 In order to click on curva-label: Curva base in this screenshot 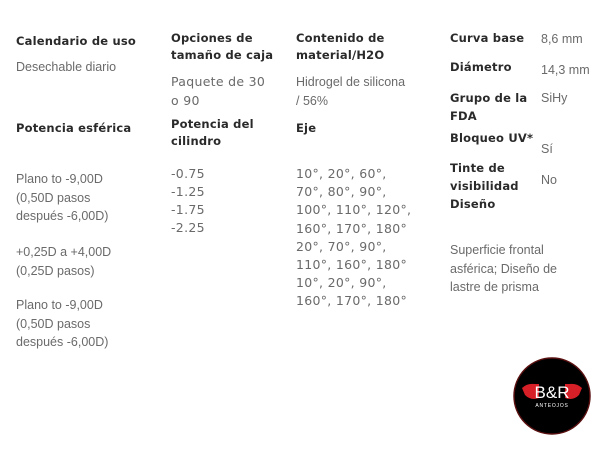, I will do `click(487, 38)`.